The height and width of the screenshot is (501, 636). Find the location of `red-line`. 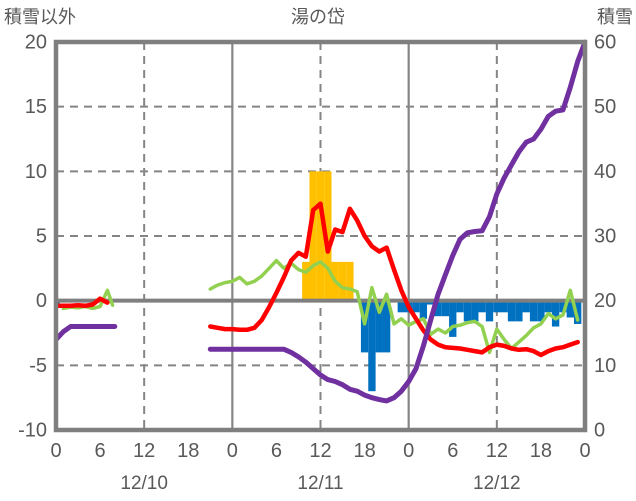

red-line is located at coordinates (83, 302).